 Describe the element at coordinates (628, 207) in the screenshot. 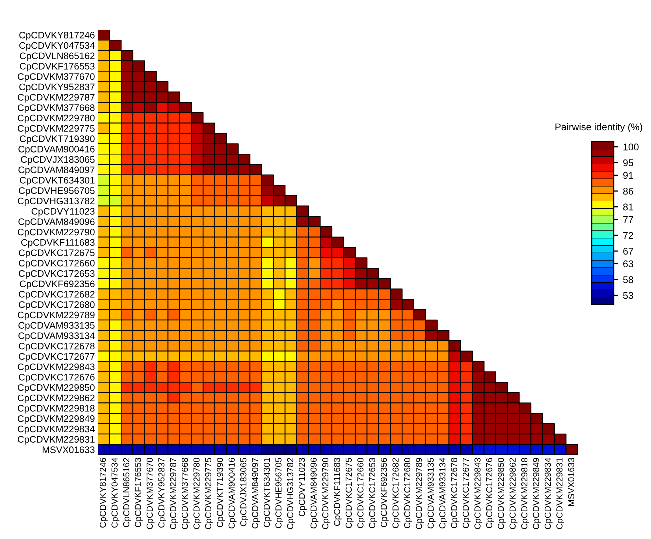

I see `color-bar-label: 81` at that location.